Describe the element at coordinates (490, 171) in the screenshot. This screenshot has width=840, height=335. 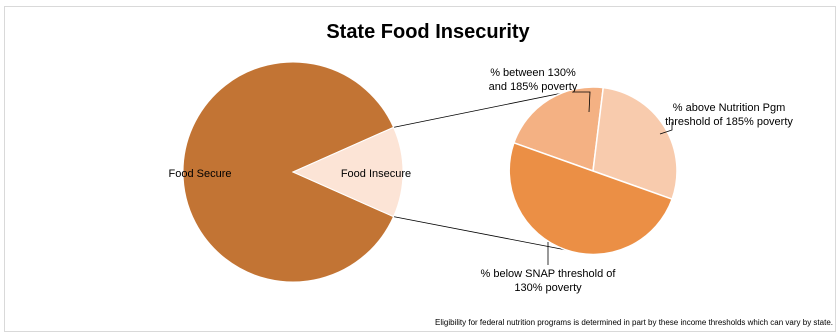
I see `connector-lines` at that location.